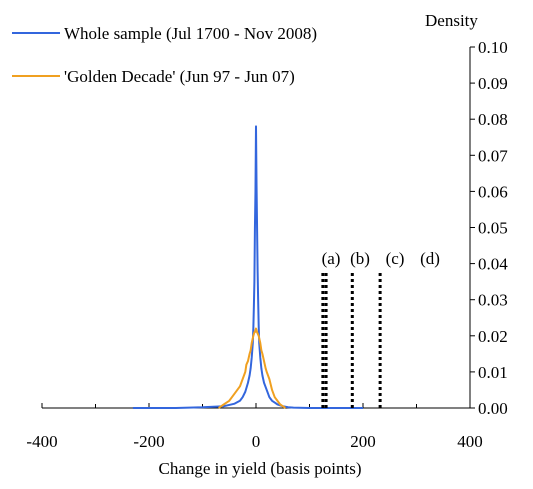 The width and height of the screenshot is (533, 489). What do you see at coordinates (493, 83) in the screenshot?
I see `y-tick-label: 0.09` at bounding box center [493, 83].